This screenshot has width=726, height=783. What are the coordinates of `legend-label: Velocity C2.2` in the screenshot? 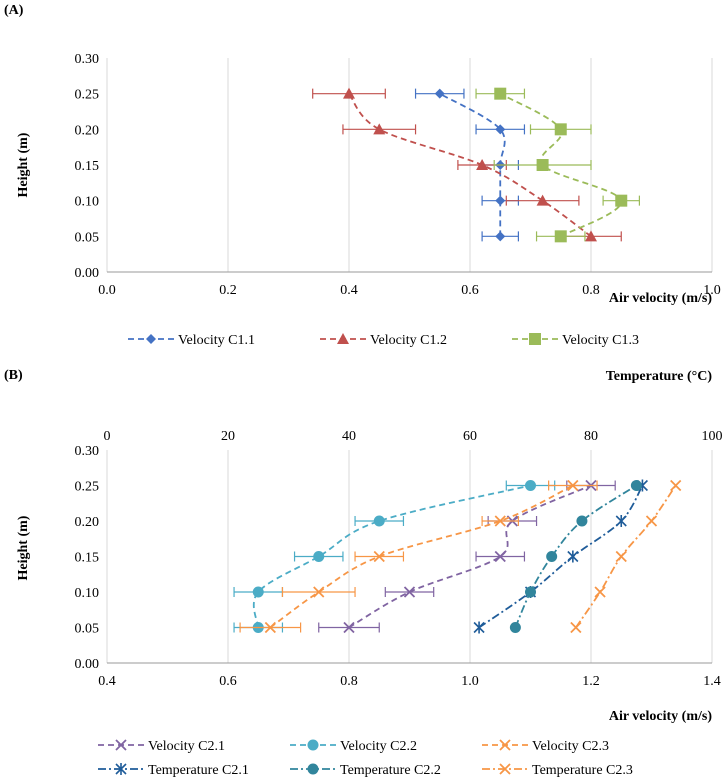 It's located at (378, 746).